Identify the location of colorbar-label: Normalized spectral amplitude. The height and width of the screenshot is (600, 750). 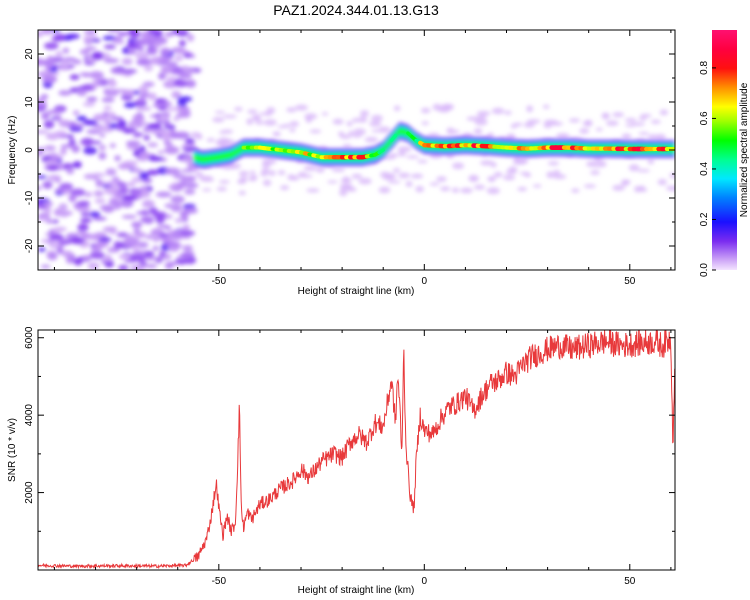
(744, 149).